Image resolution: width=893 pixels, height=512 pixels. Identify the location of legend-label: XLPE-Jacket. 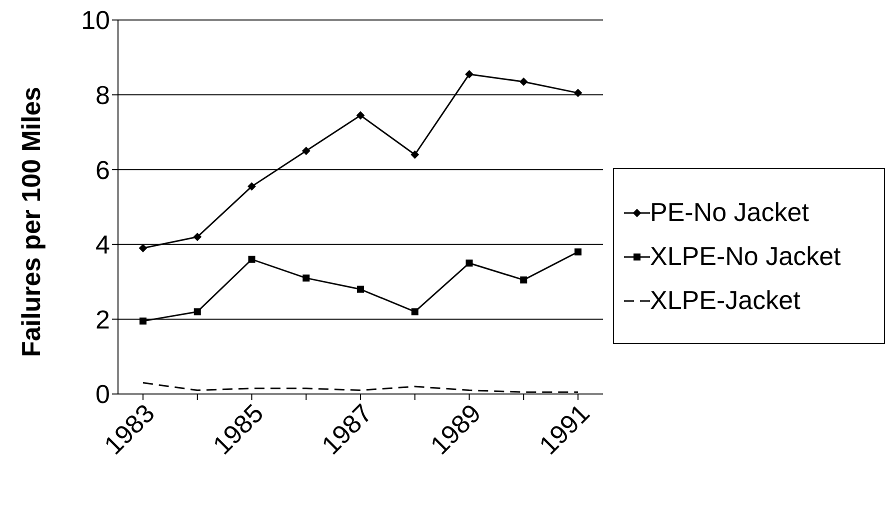
(725, 300).